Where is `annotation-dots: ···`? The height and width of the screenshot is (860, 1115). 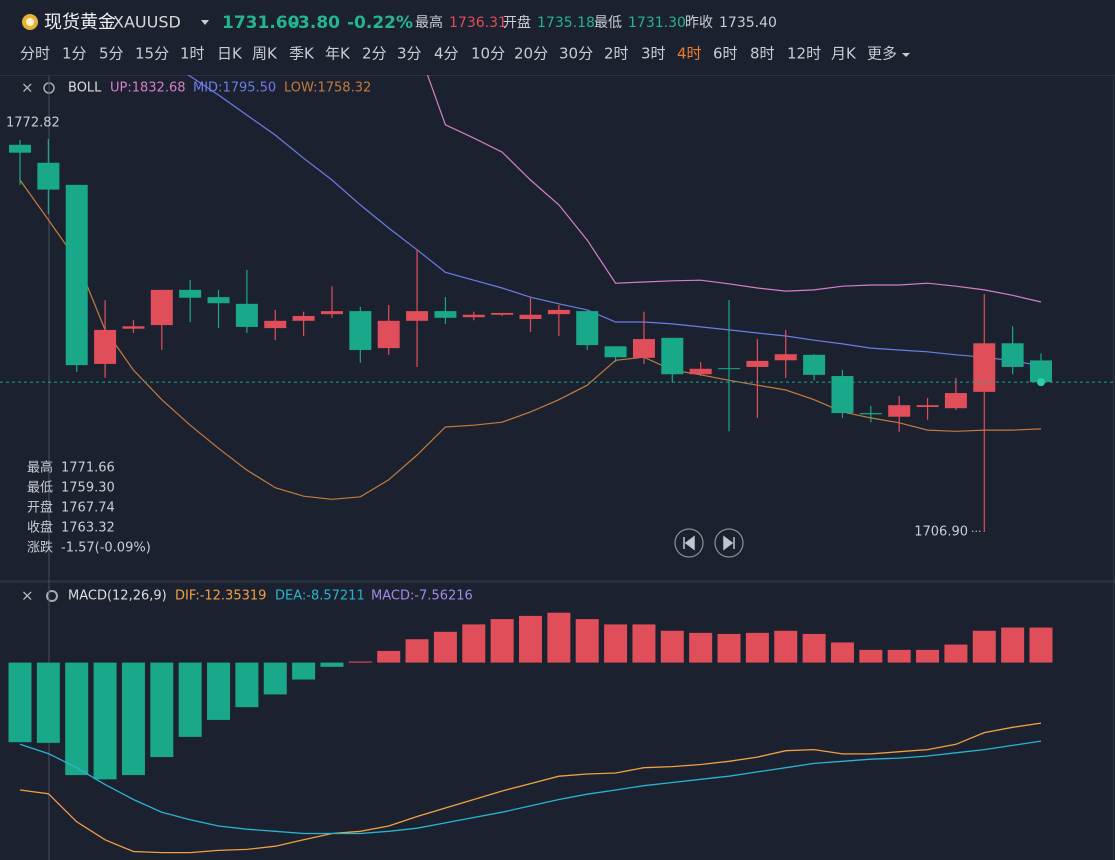
annotation-dots: ··· is located at coordinates (976, 531).